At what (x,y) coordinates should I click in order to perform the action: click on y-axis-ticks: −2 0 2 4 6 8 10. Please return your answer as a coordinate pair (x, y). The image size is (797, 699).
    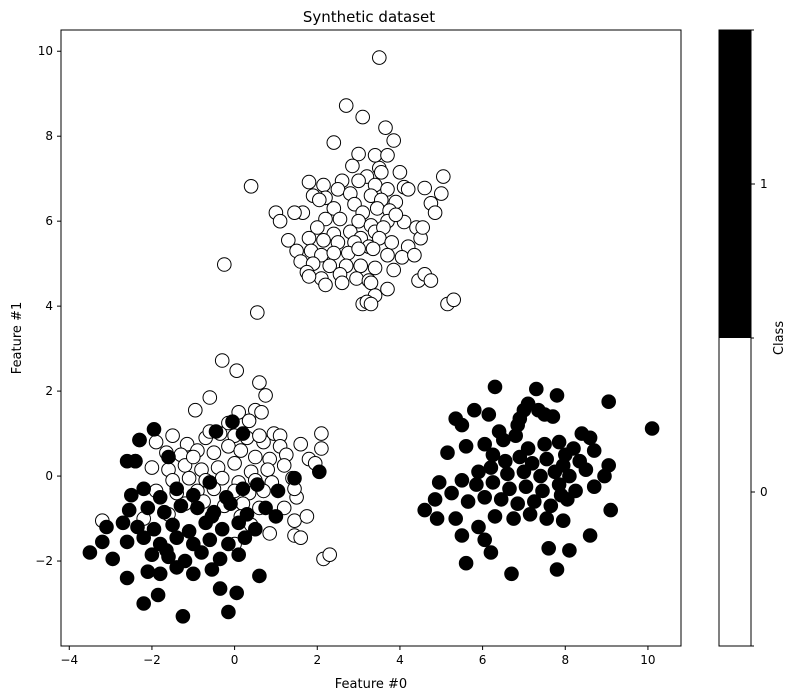
    Looking at the image, I should click on (48, 306).